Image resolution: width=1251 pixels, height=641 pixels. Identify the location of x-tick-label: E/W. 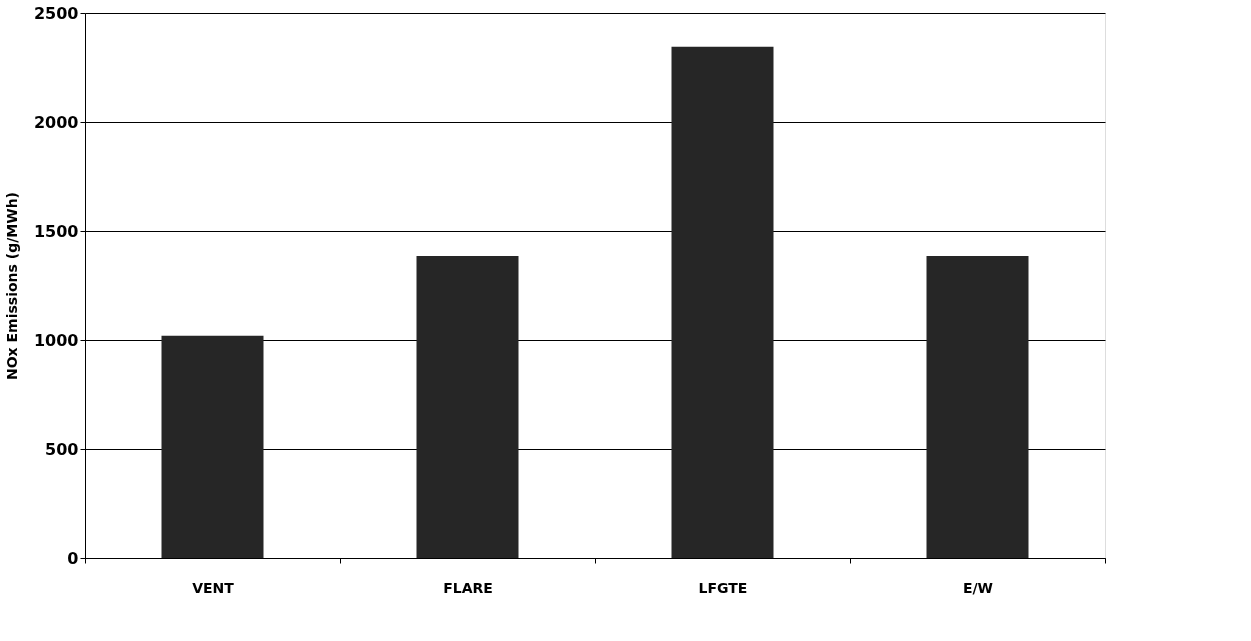
(978, 587).